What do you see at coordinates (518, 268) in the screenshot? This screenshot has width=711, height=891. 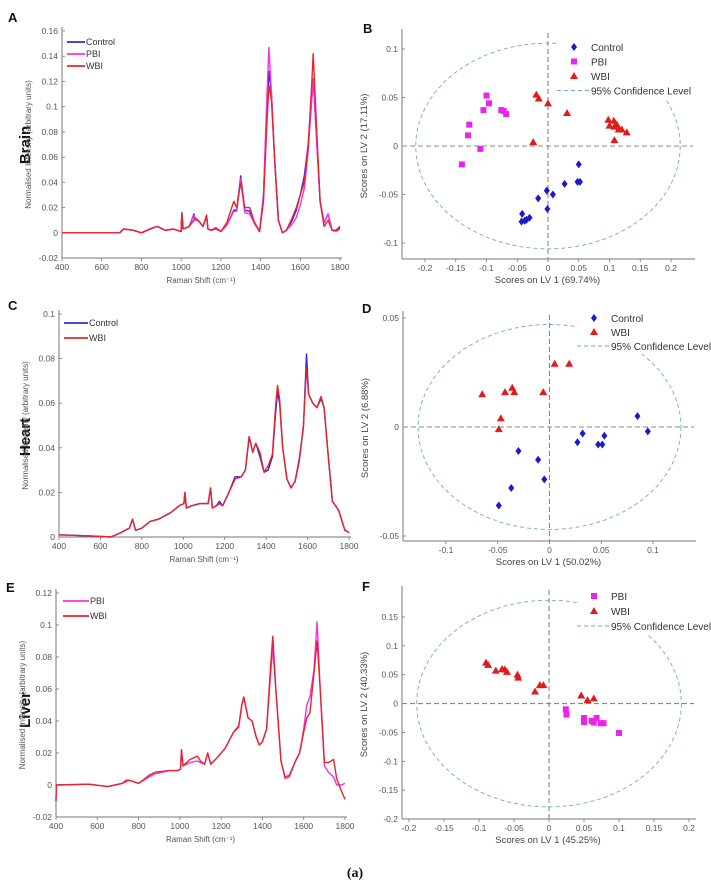 I see `x-tick-label: -0.05` at bounding box center [518, 268].